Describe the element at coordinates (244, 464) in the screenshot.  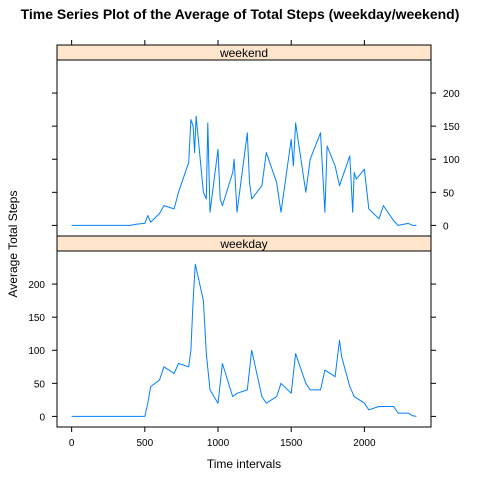
I see `x-axis-label: Time intervals` at that location.